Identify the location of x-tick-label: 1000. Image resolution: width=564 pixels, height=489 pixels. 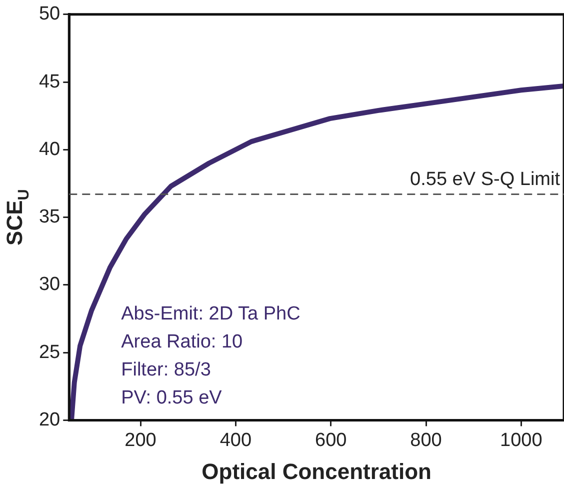
(521, 440).